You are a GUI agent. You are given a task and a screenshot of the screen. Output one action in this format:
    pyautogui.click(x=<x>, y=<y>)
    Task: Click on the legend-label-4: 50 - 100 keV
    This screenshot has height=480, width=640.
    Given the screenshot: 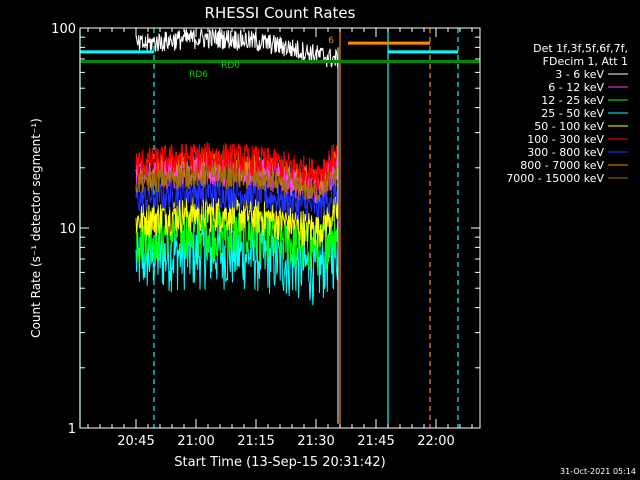 What is the action you would take?
    pyautogui.click(x=569, y=126)
    